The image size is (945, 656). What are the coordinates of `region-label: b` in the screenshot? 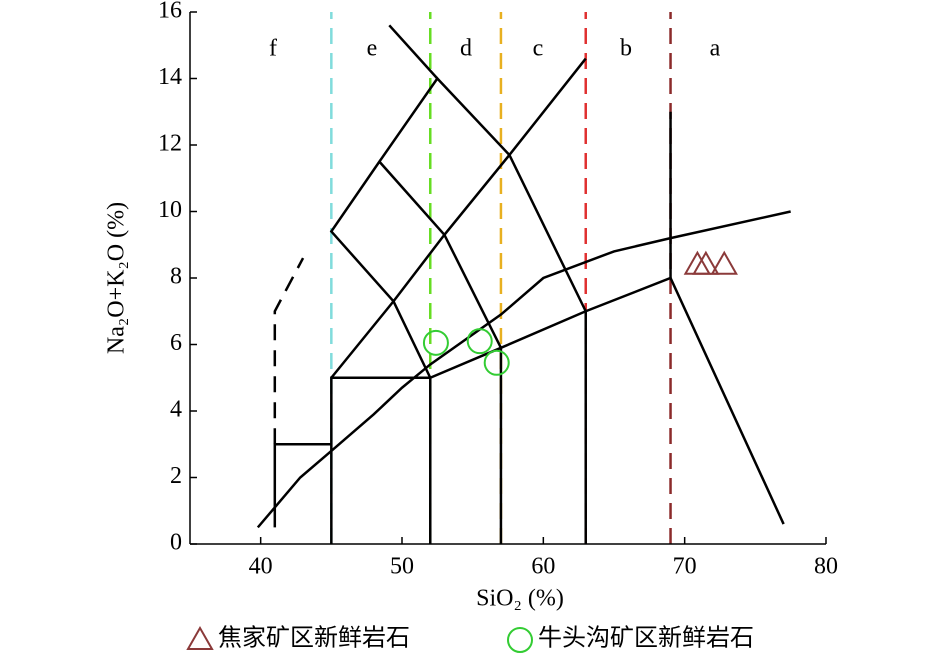 It's located at (626, 49).